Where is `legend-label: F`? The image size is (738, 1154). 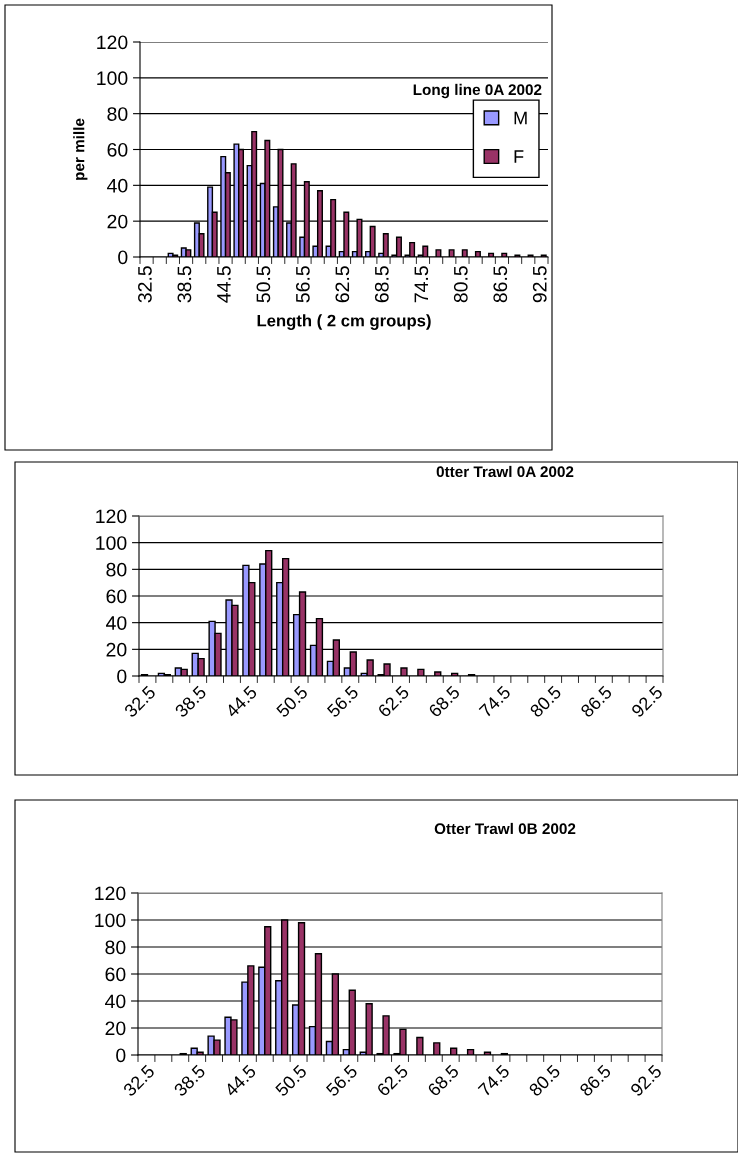 legend-label: F is located at coordinates (519, 156).